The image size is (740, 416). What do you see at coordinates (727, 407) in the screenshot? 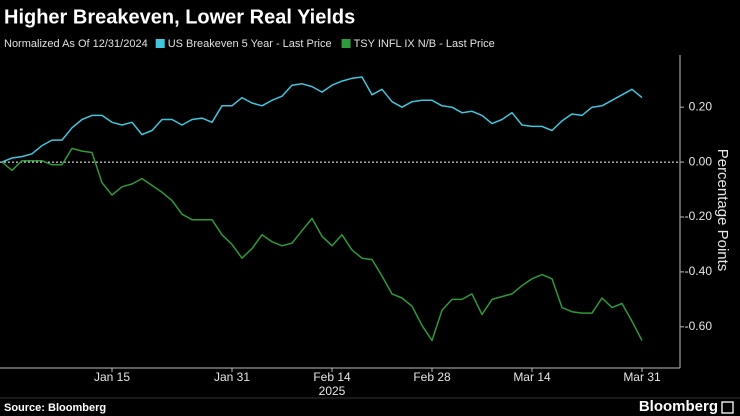
I see `brand-icon` at bounding box center [727, 407].